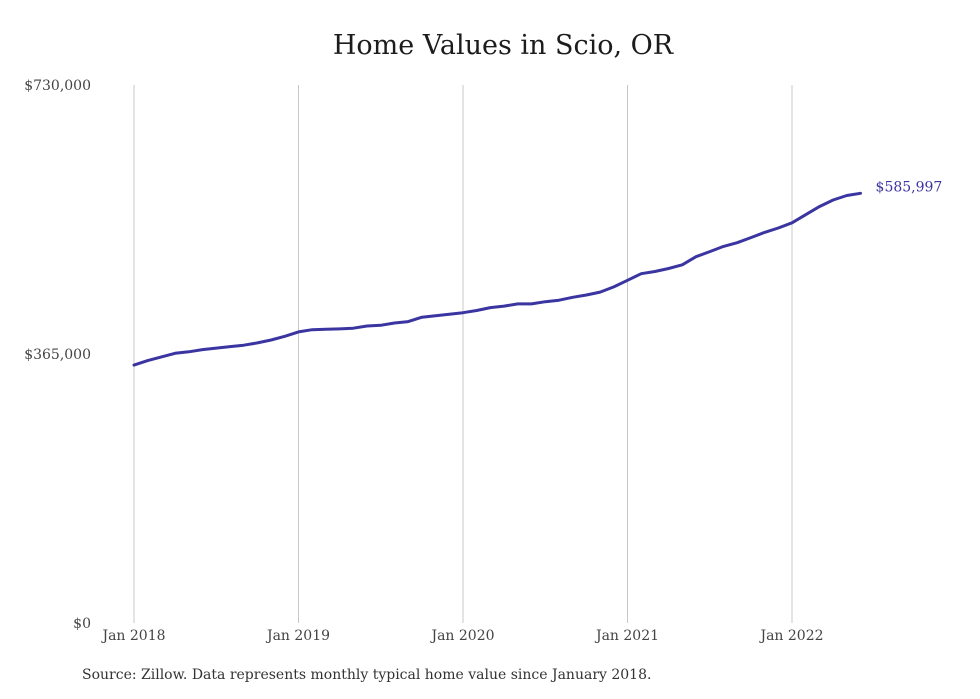 The height and width of the screenshot is (699, 980). I want to click on y-tick-label: $365,000, so click(57, 355).